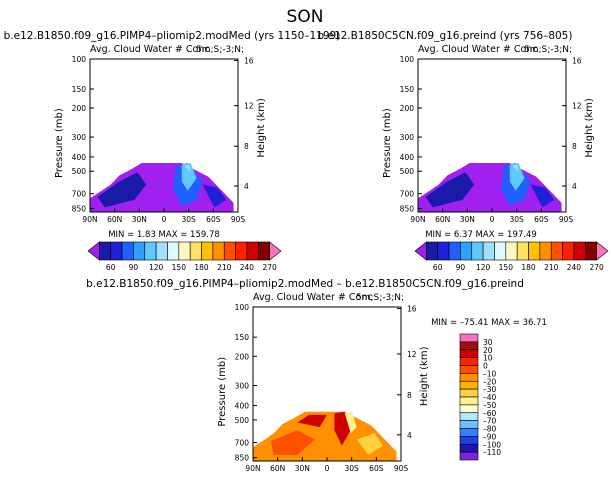  Describe the element at coordinates (489, 323) in the screenshot. I see `min-max-stats: MIN = –75.41 MAX = 36.71` at that location.